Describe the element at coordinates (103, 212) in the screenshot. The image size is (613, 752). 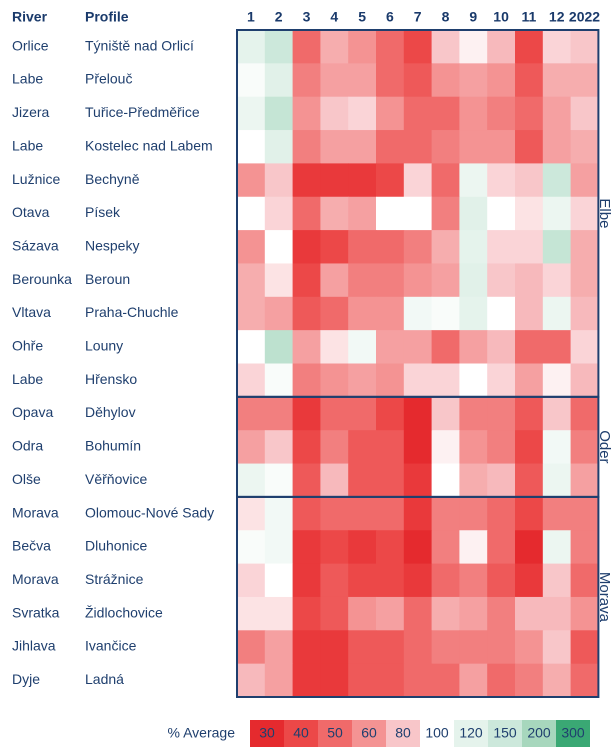
I see `profile-label: Písek` at that location.